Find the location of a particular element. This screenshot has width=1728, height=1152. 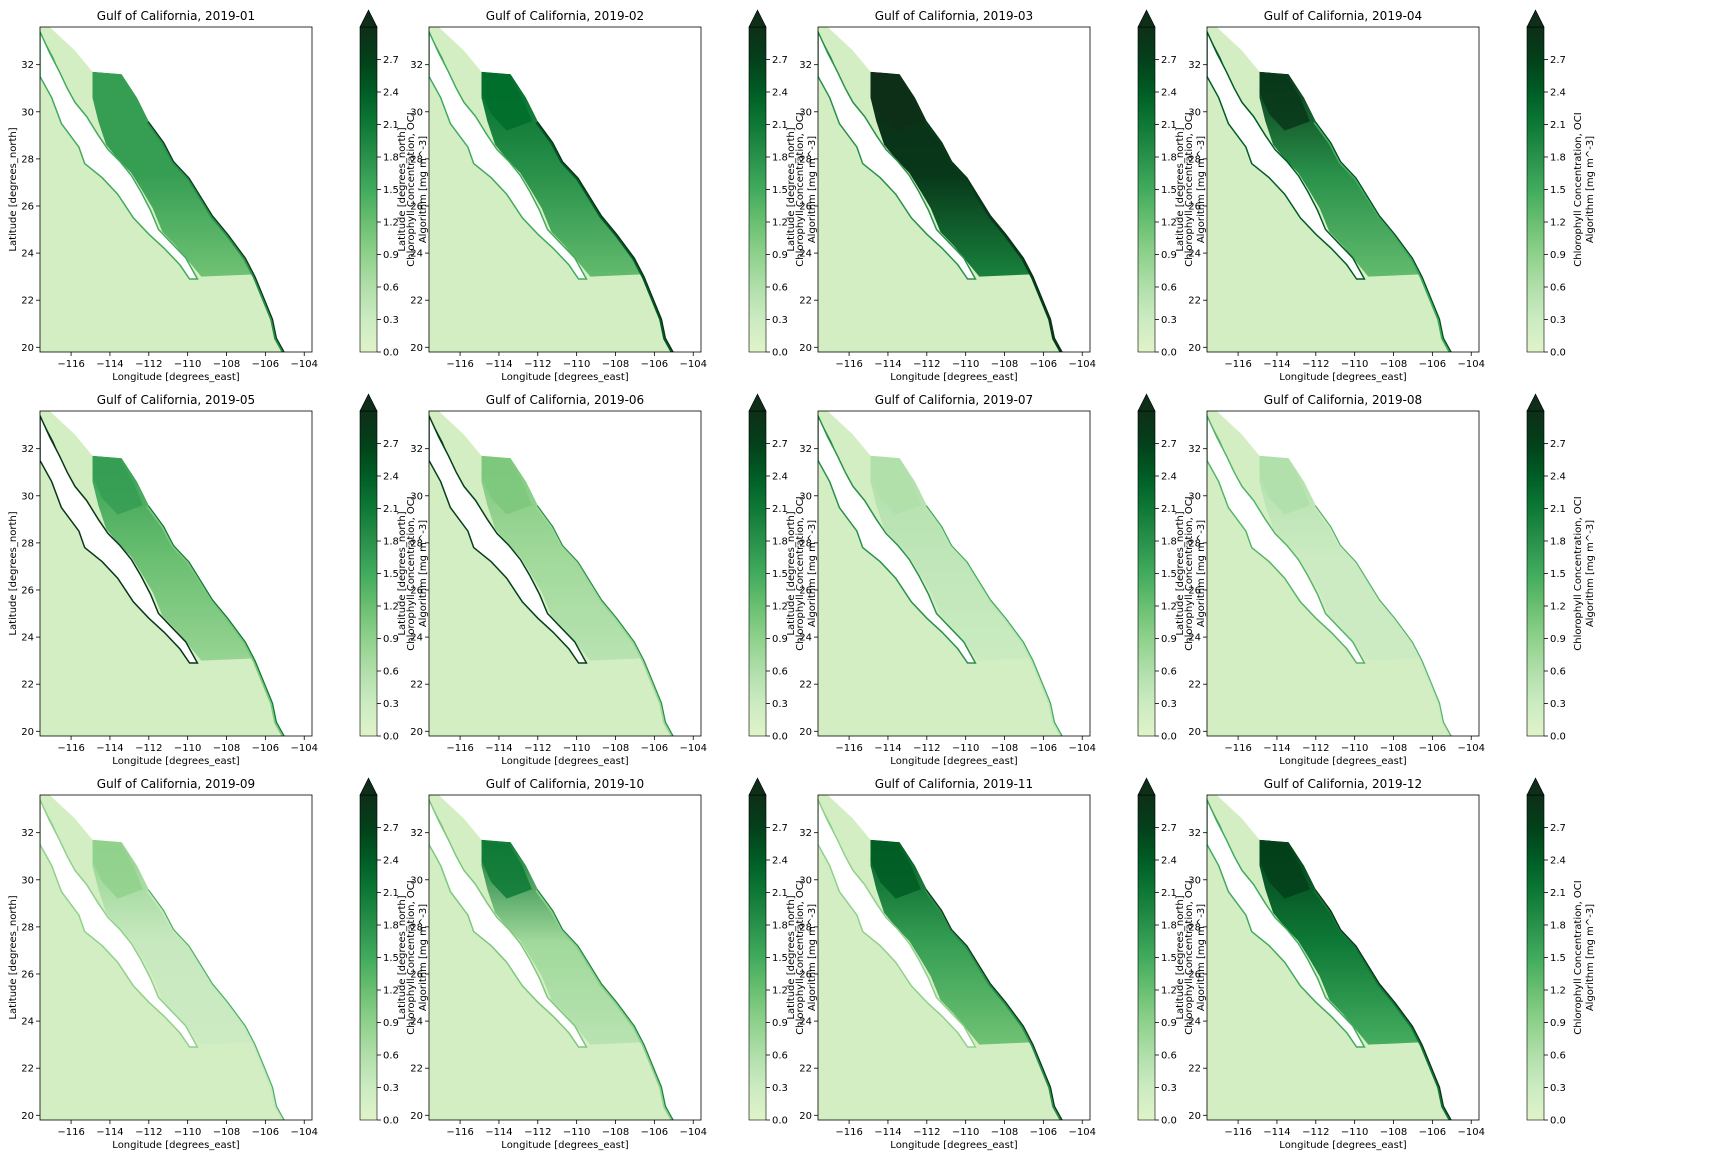

panel-title: Gulf of California, 2019-12 is located at coordinates (1343, 784).